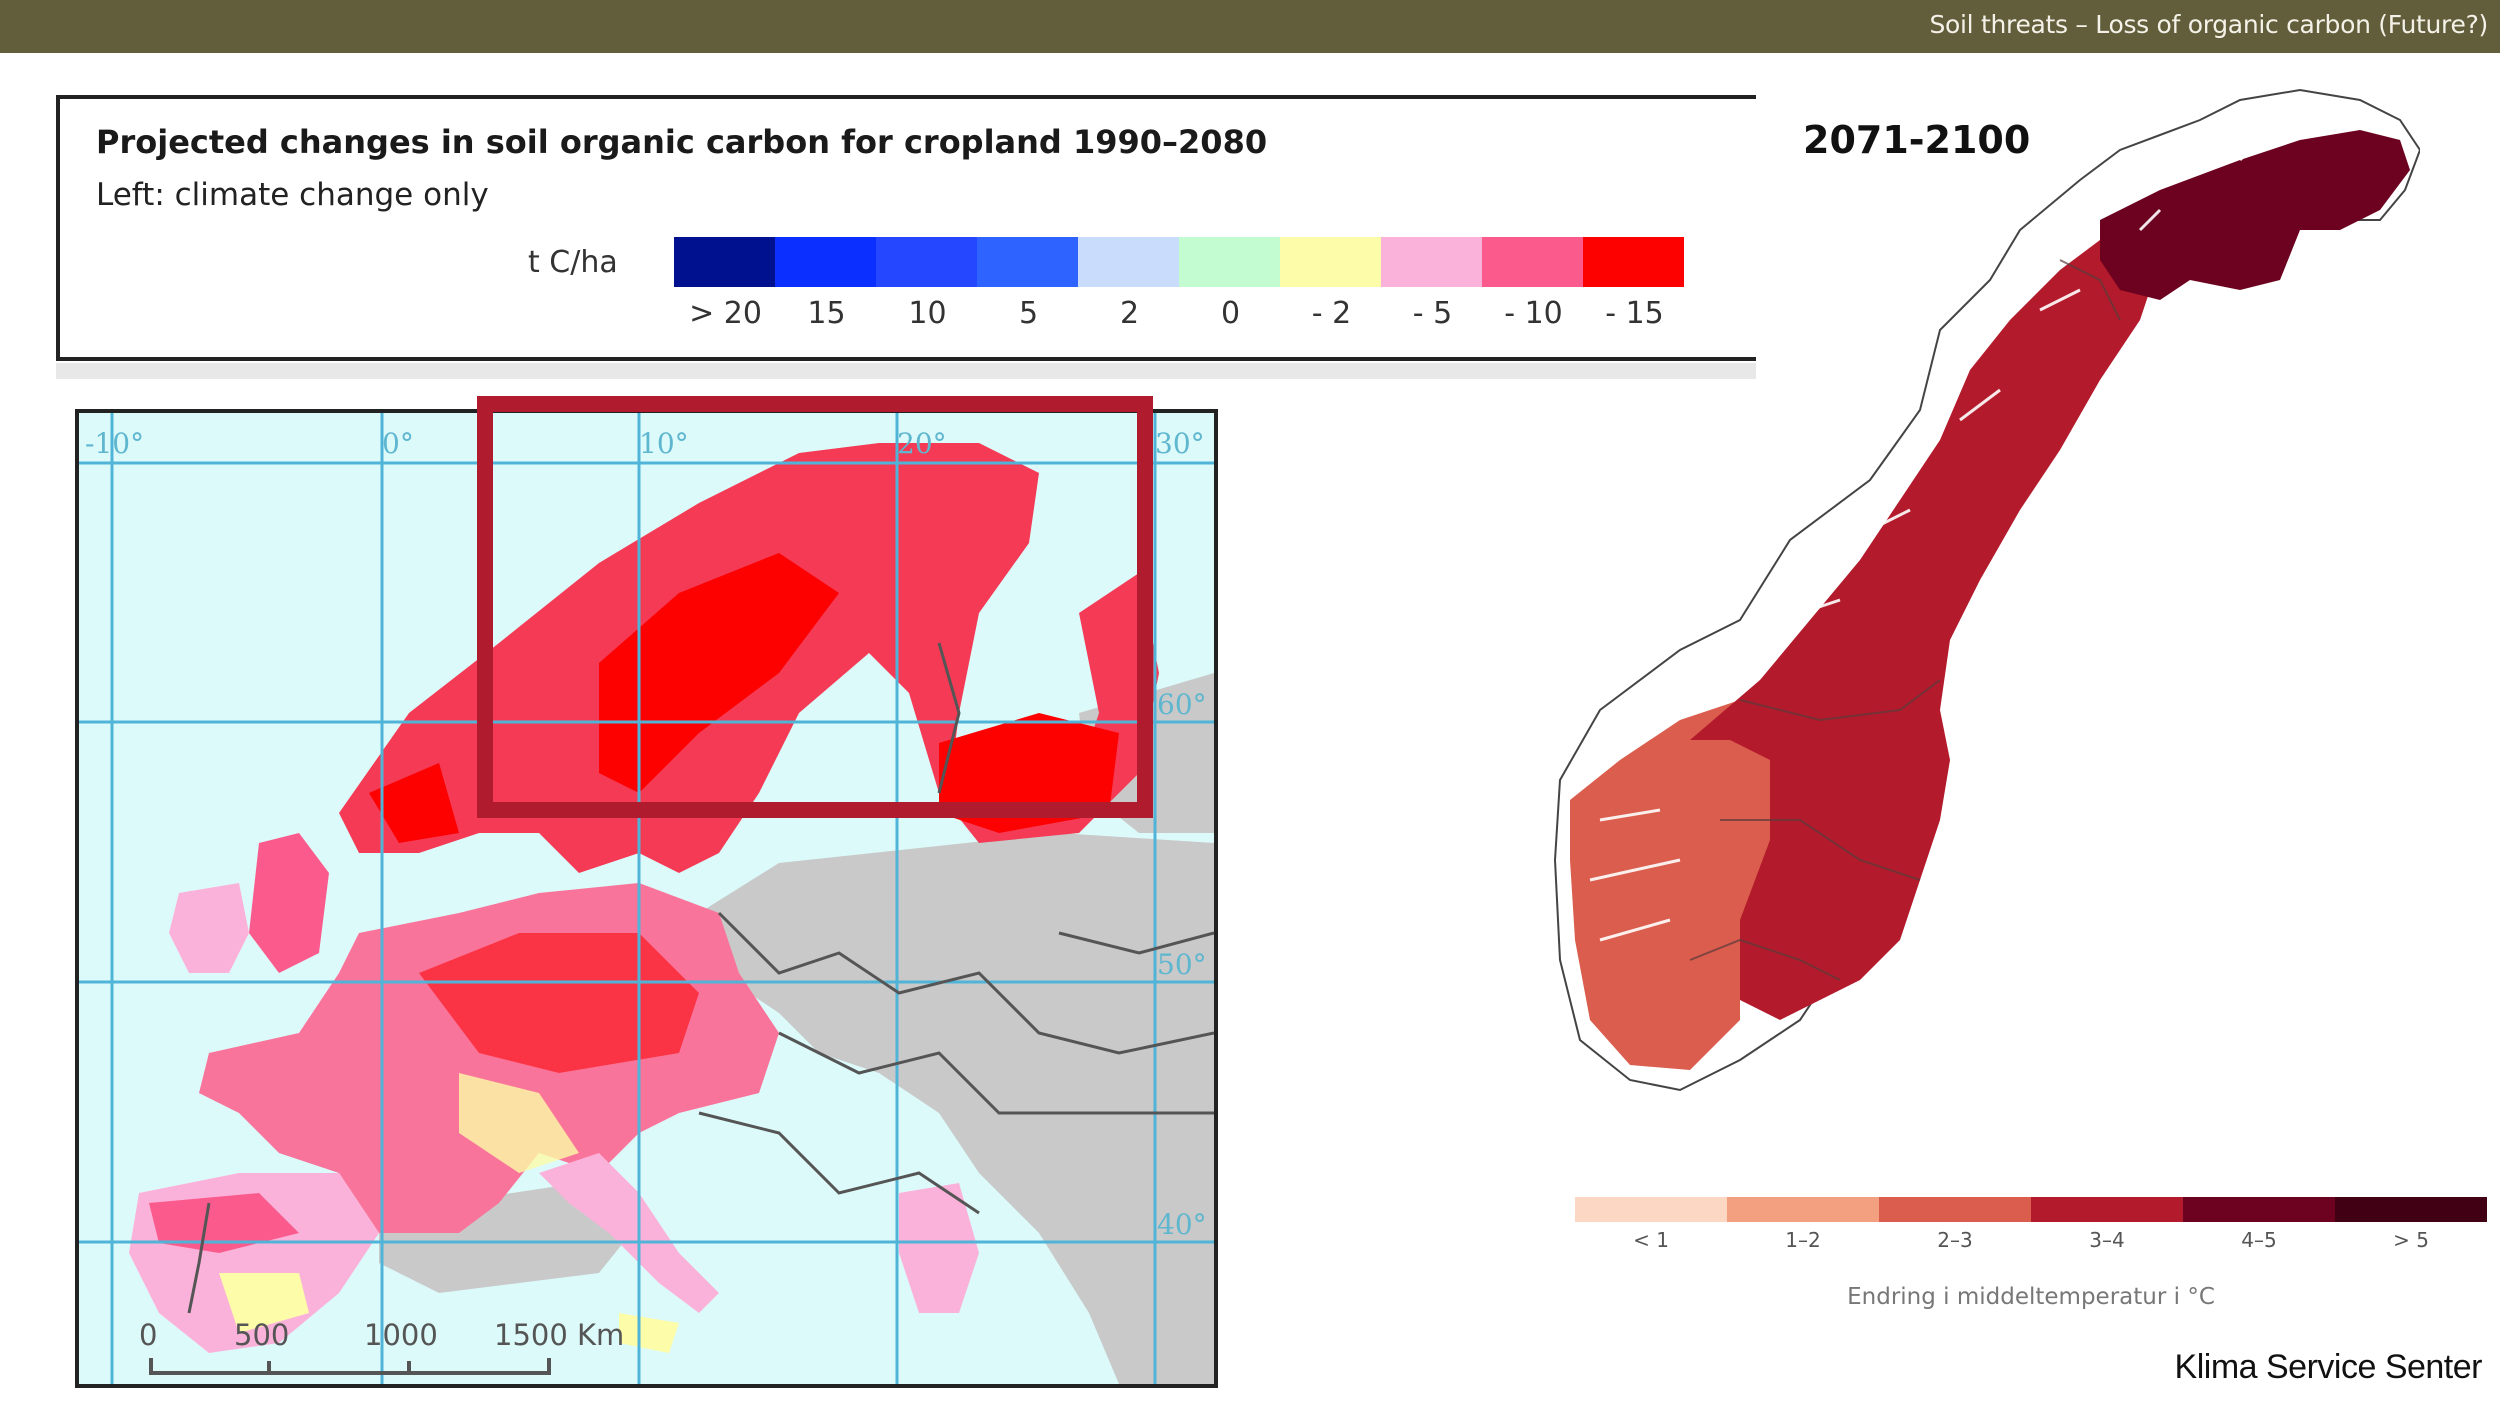 The height and width of the screenshot is (1406, 2500). What do you see at coordinates (664, 443) in the screenshot?
I see `lon-label-10: 10°` at bounding box center [664, 443].